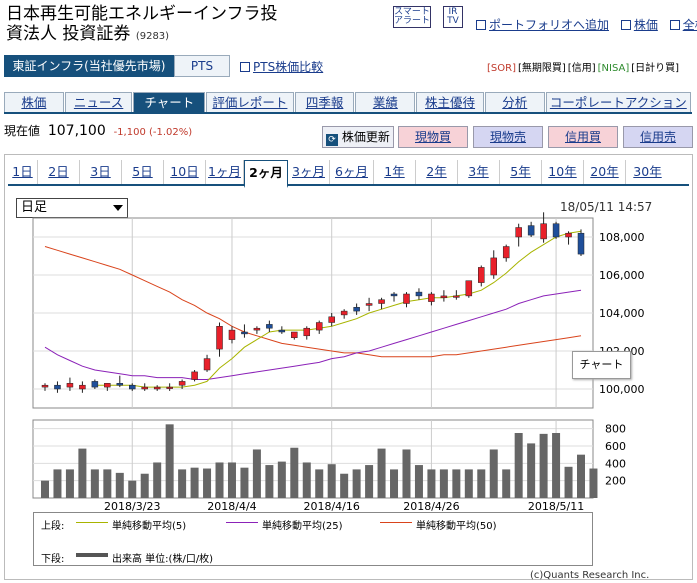 The image size is (697, 583). What do you see at coordinates (541, 68) in the screenshot?
I see `badge-mukigen: [無期限買]` at bounding box center [541, 68].